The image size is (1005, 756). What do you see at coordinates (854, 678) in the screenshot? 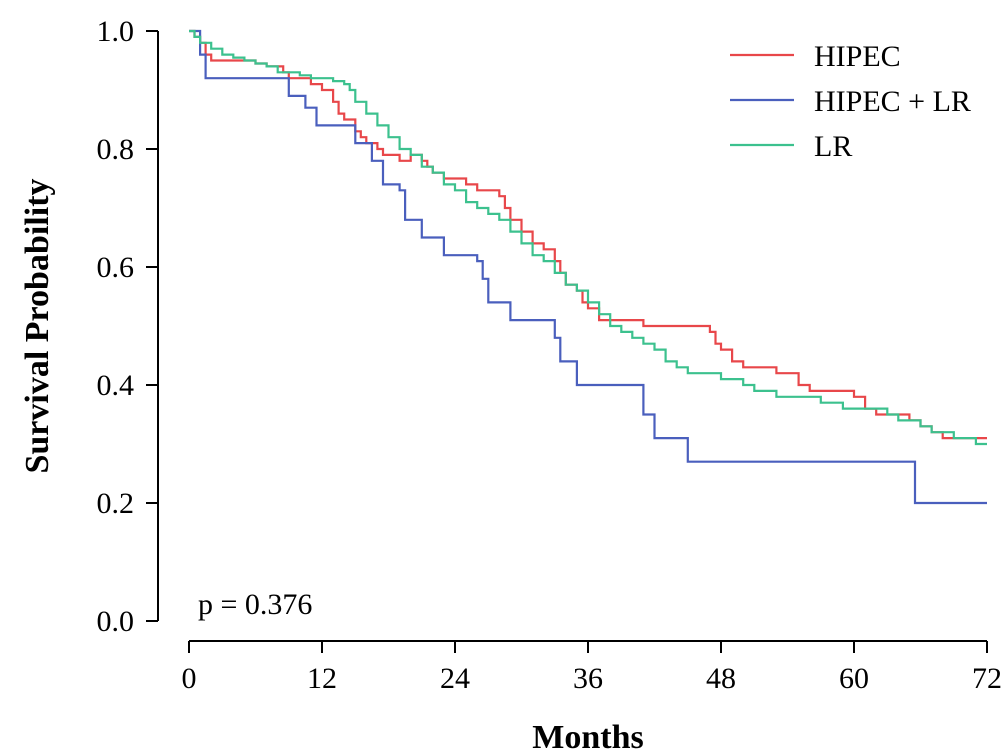
I see `x-tick-label: 60` at bounding box center [854, 678].